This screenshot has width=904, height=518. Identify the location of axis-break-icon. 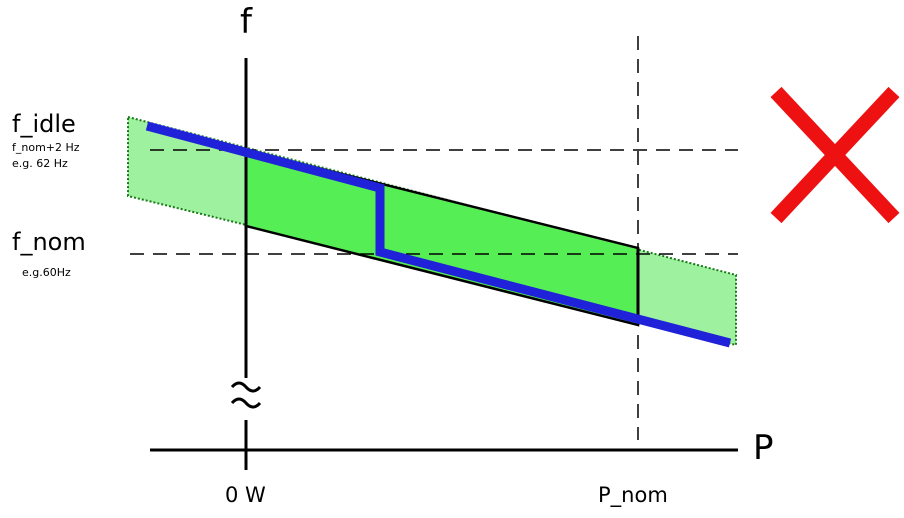
(246, 395).